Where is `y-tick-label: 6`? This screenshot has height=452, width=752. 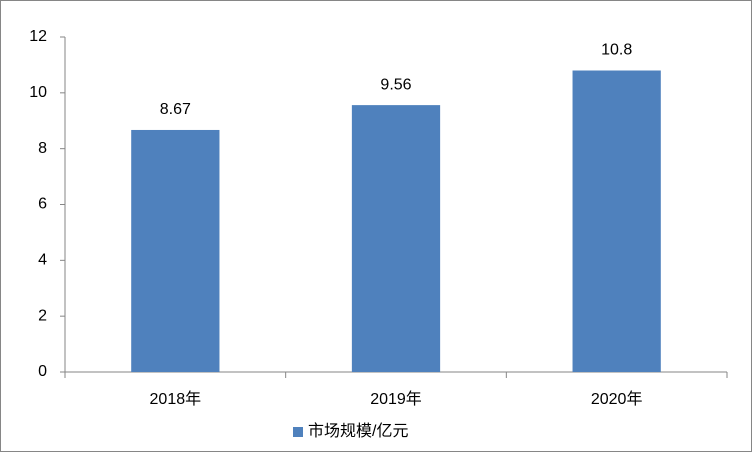 y-tick-label: 6 is located at coordinates (42, 204).